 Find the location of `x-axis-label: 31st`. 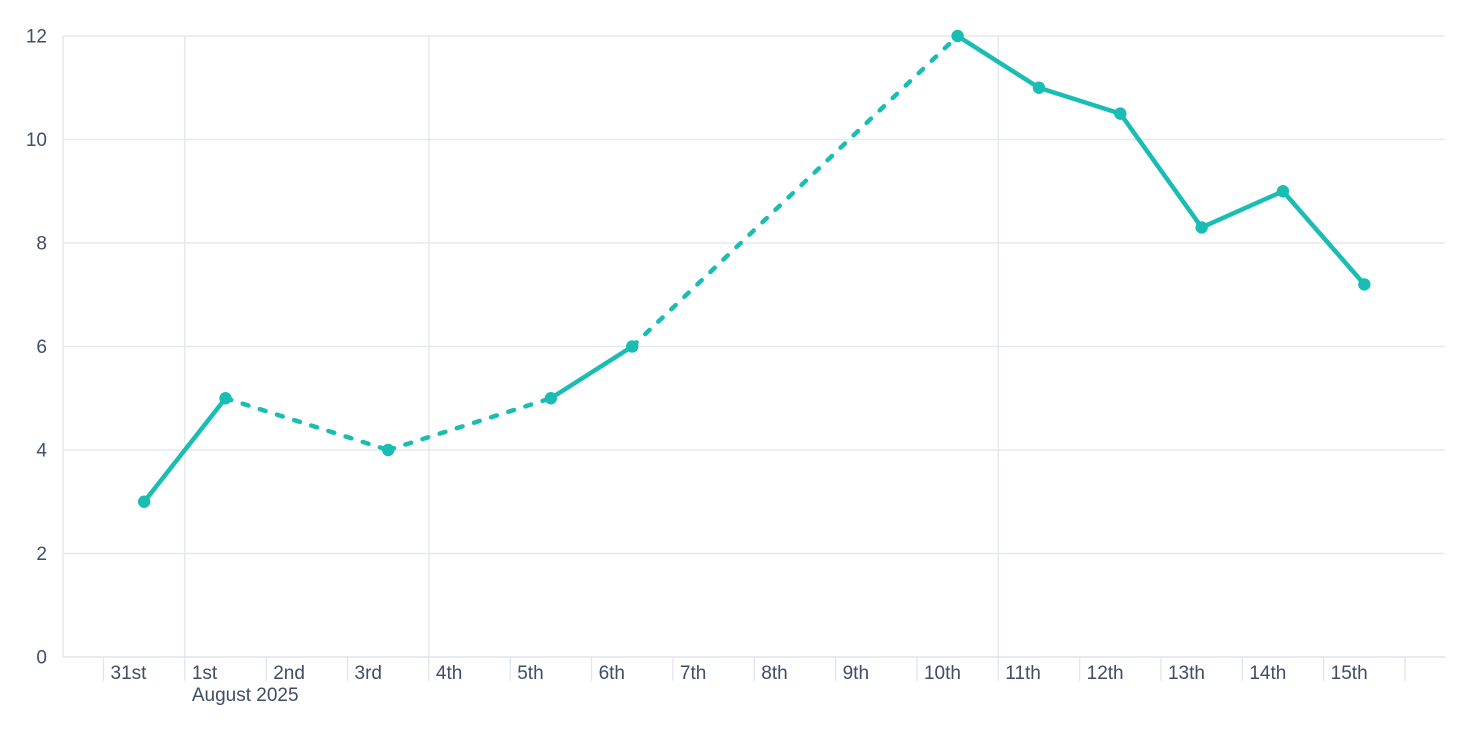

x-axis-label: 31st is located at coordinates (129, 673).